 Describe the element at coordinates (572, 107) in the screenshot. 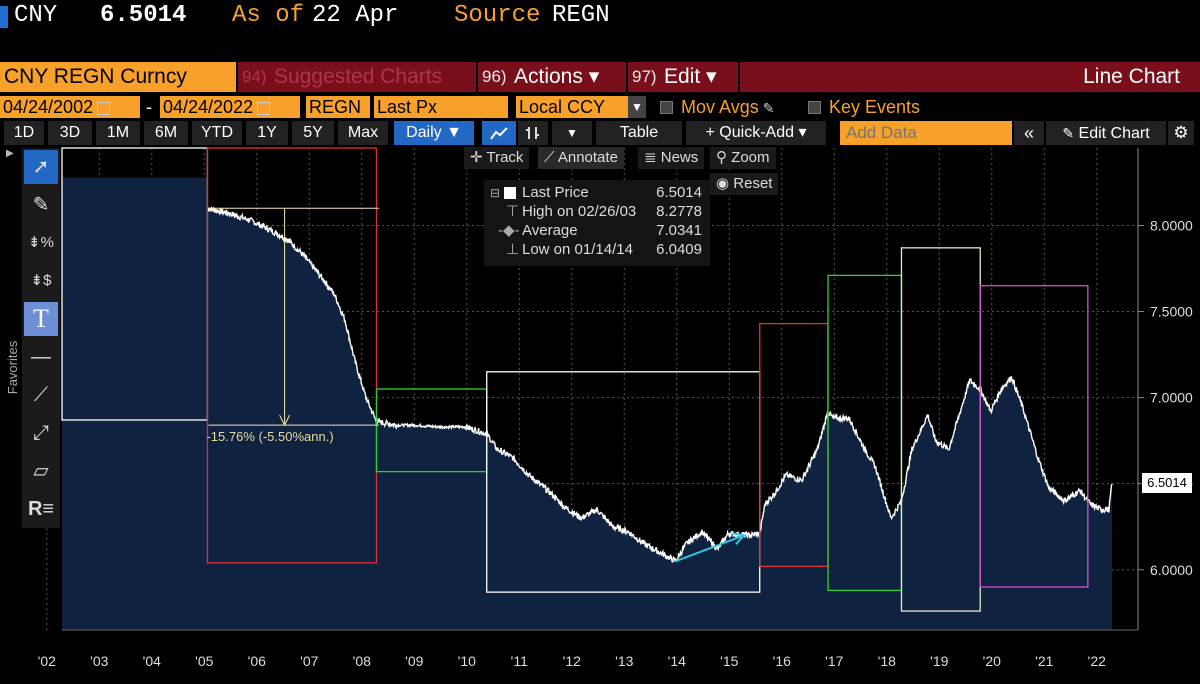

I see `currency-selector: Local CCY` at that location.